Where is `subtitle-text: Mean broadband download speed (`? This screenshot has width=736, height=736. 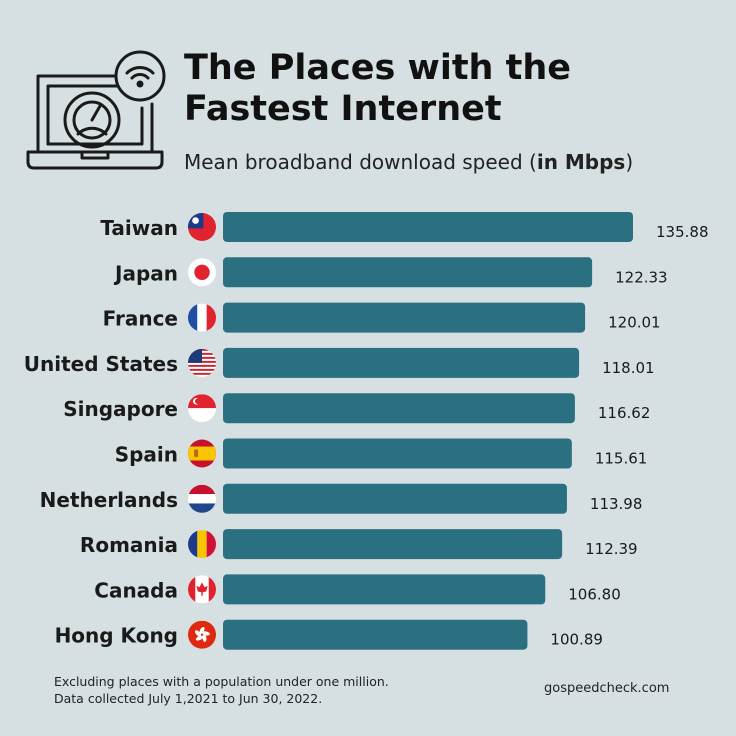 subtitle-text: Mean broadband download speed ( is located at coordinates (360, 162).